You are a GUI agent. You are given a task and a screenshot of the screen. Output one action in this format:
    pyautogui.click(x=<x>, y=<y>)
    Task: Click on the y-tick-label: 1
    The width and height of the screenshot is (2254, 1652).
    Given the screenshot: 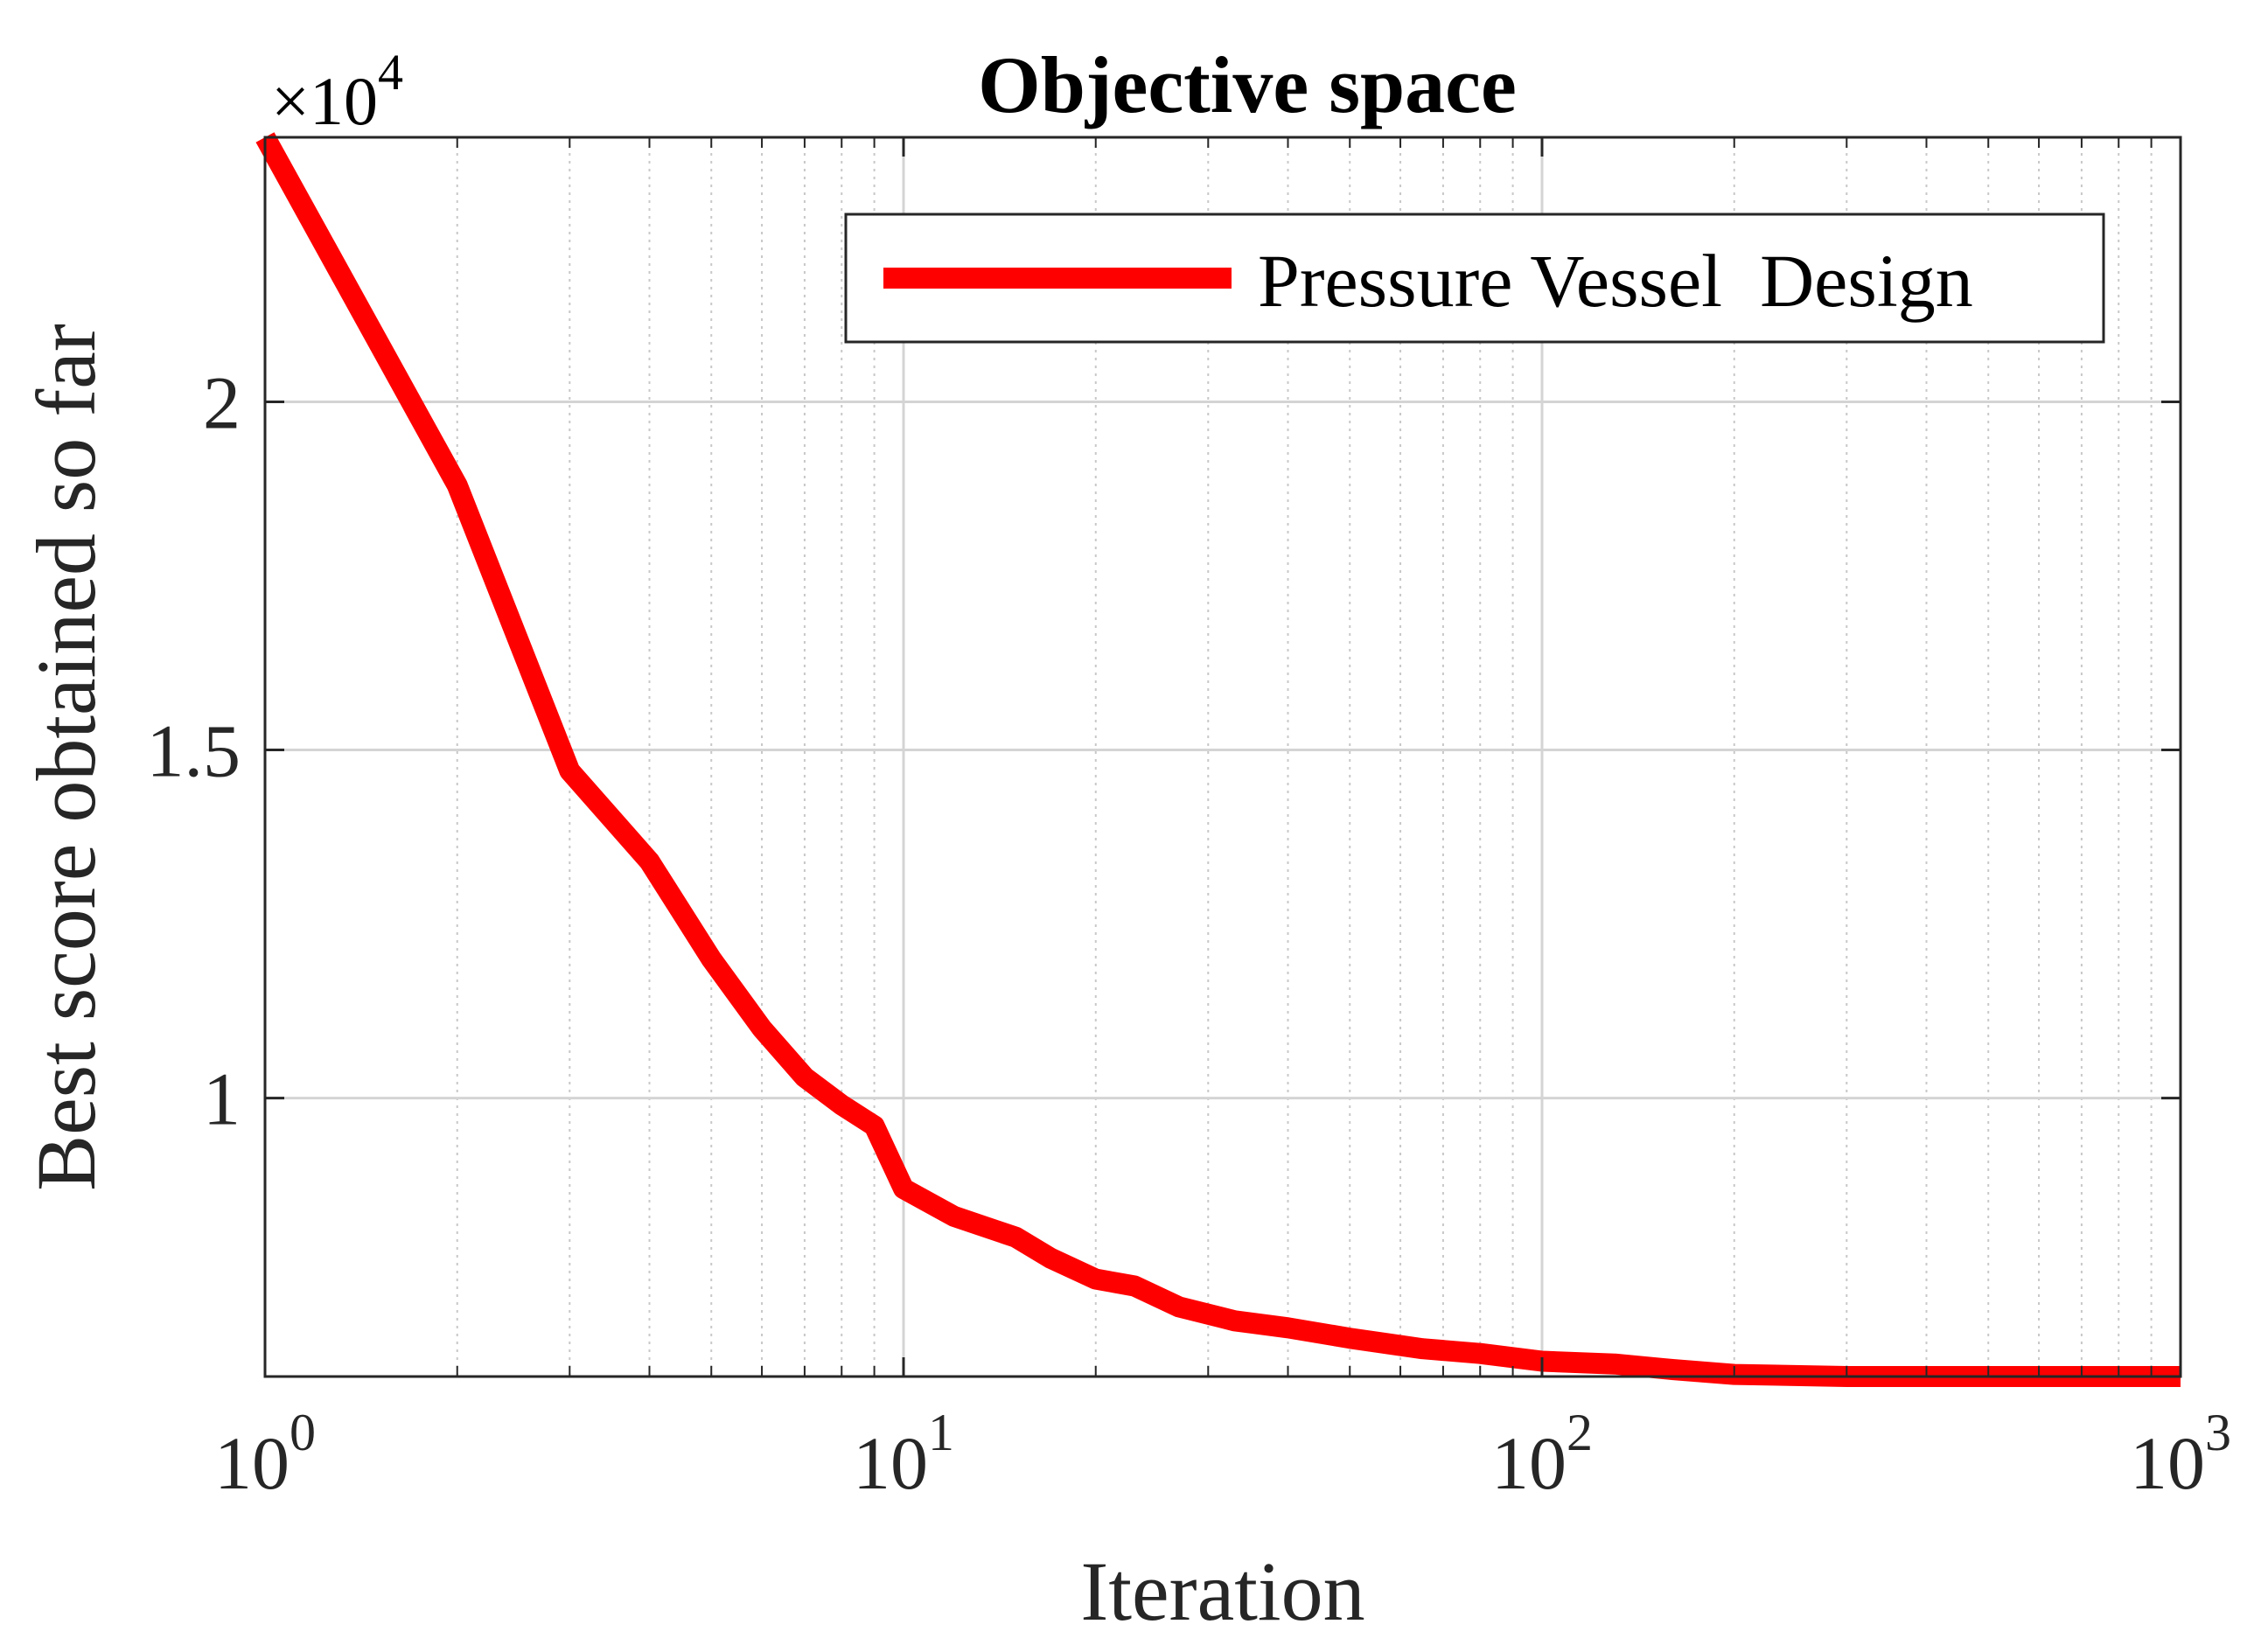 What is the action you would take?
    pyautogui.click(x=222, y=1099)
    